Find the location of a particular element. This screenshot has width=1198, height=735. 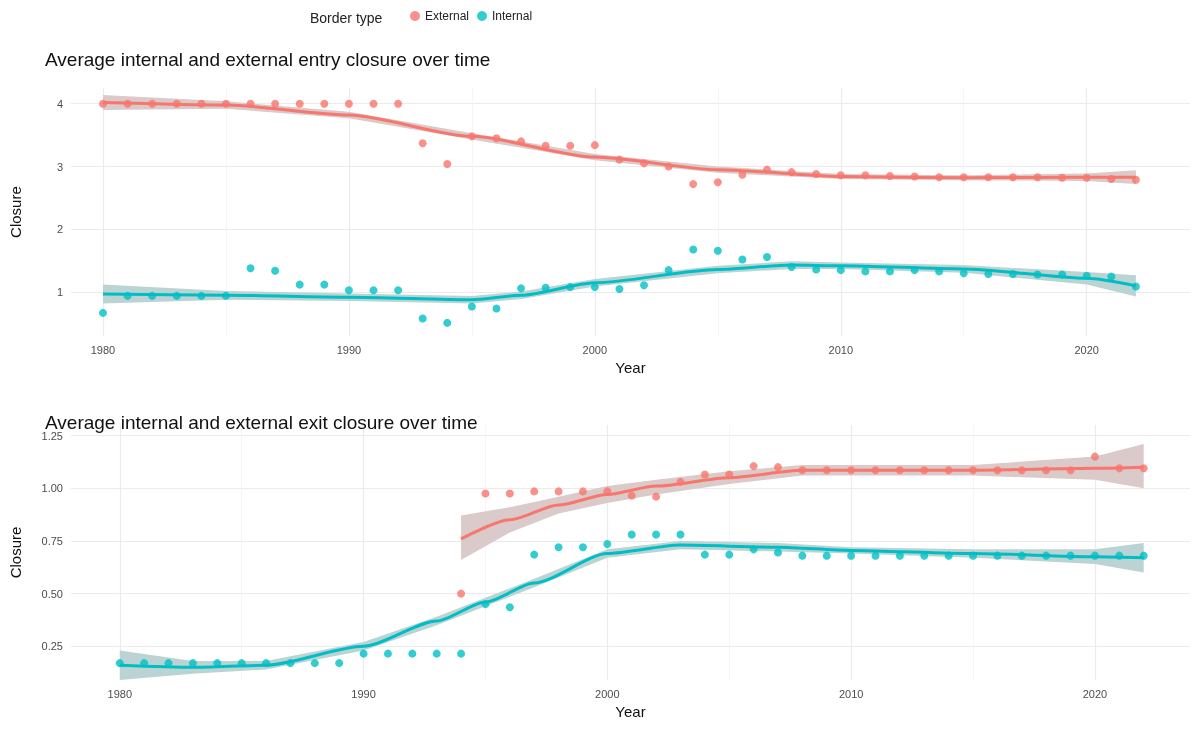

legend-label: Internal is located at coordinates (512, 16).